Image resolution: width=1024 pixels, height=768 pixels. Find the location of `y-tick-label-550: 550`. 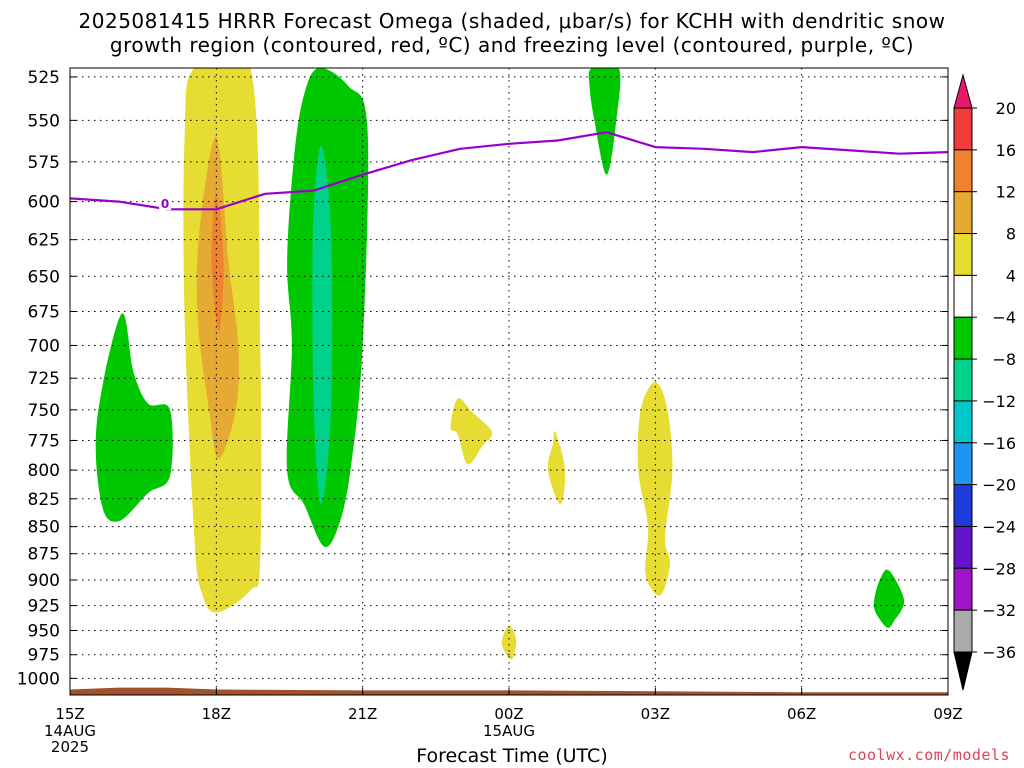

y-tick-label-550: 550 is located at coordinates (44, 121).